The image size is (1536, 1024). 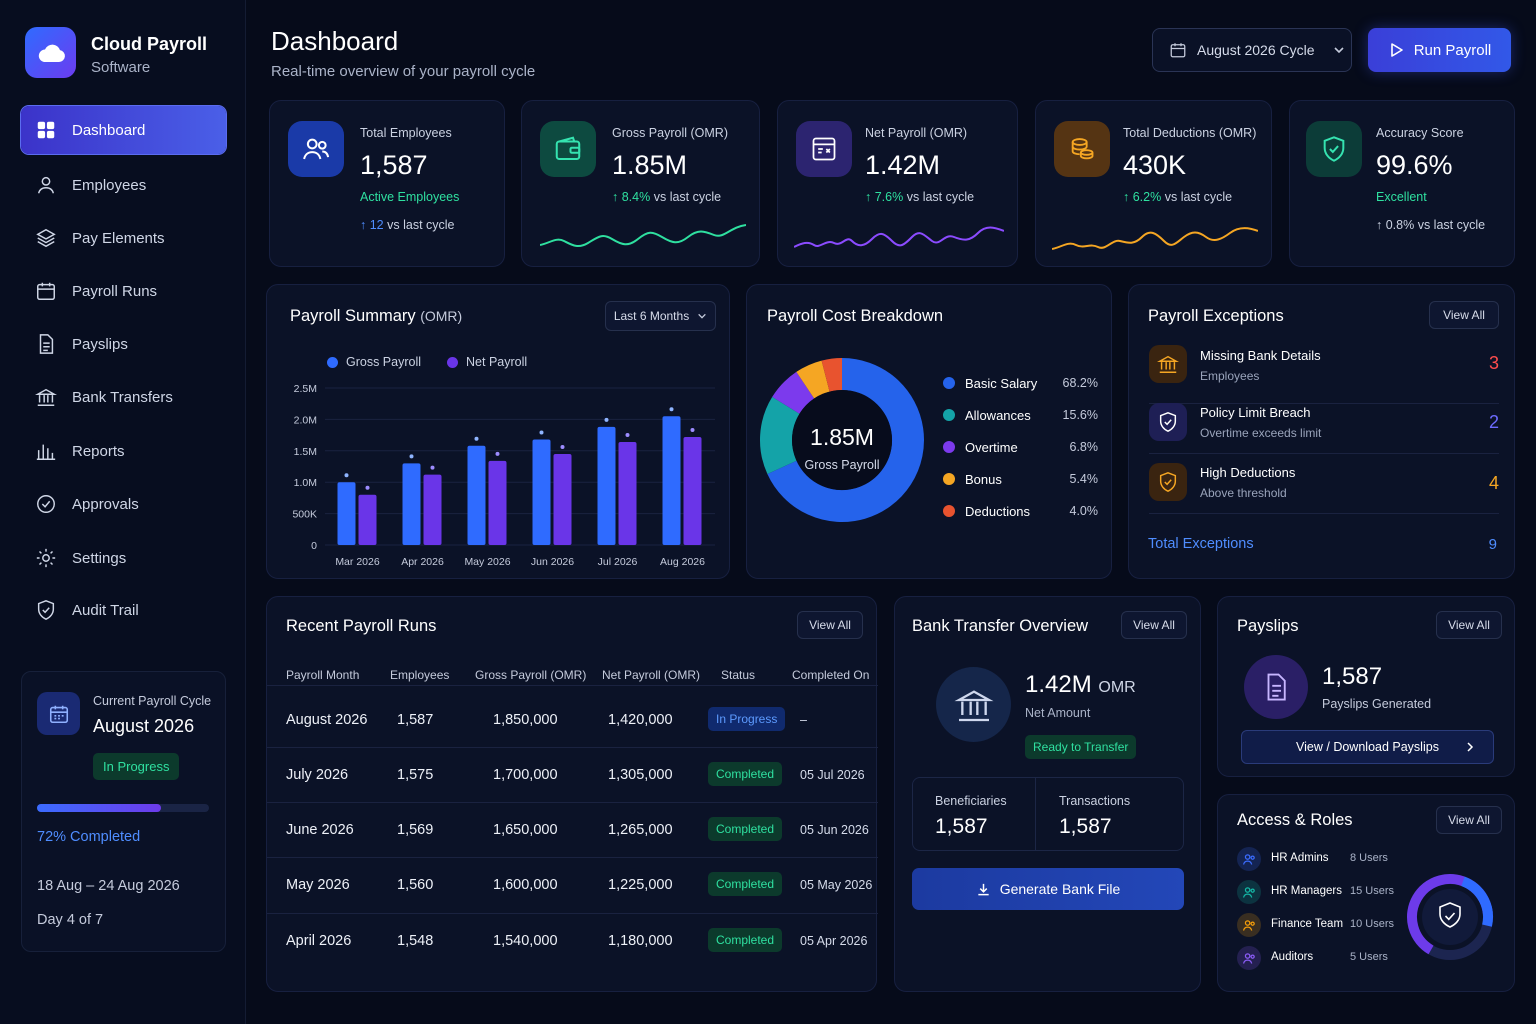 What do you see at coordinates (831, 675) in the screenshot?
I see `column-header: Completed On` at bounding box center [831, 675].